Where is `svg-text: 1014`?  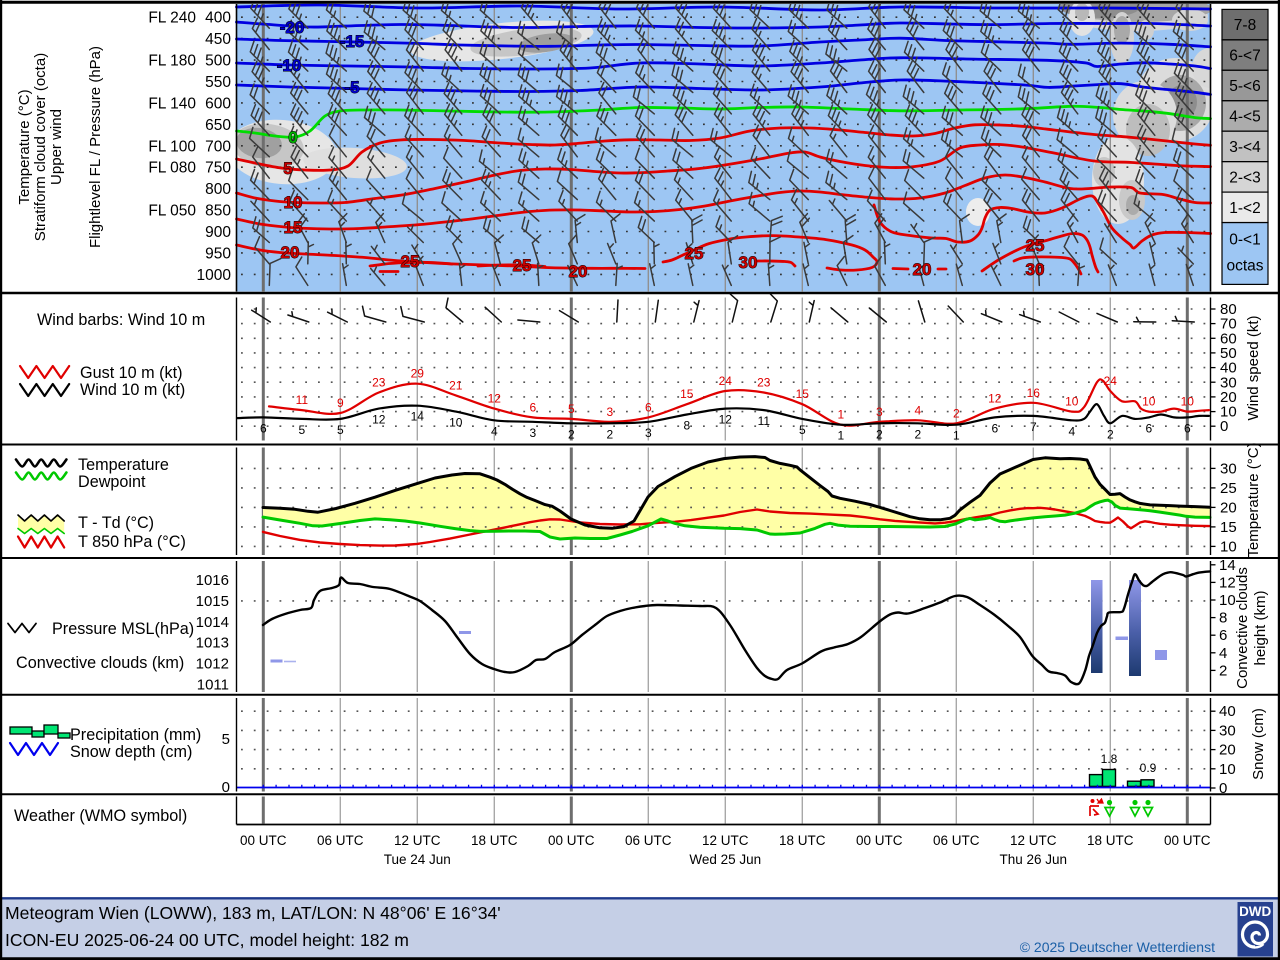
svg-text: 1014 is located at coordinates (212, 622).